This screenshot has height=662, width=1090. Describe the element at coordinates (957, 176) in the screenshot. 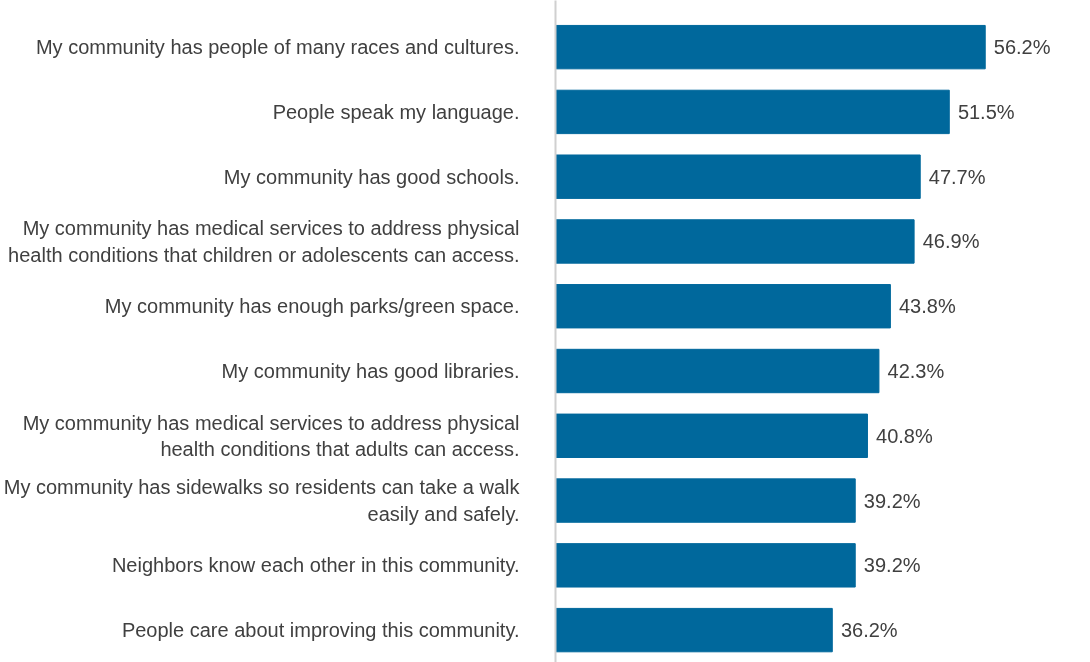

I see `data-label: 47.7%` at that location.